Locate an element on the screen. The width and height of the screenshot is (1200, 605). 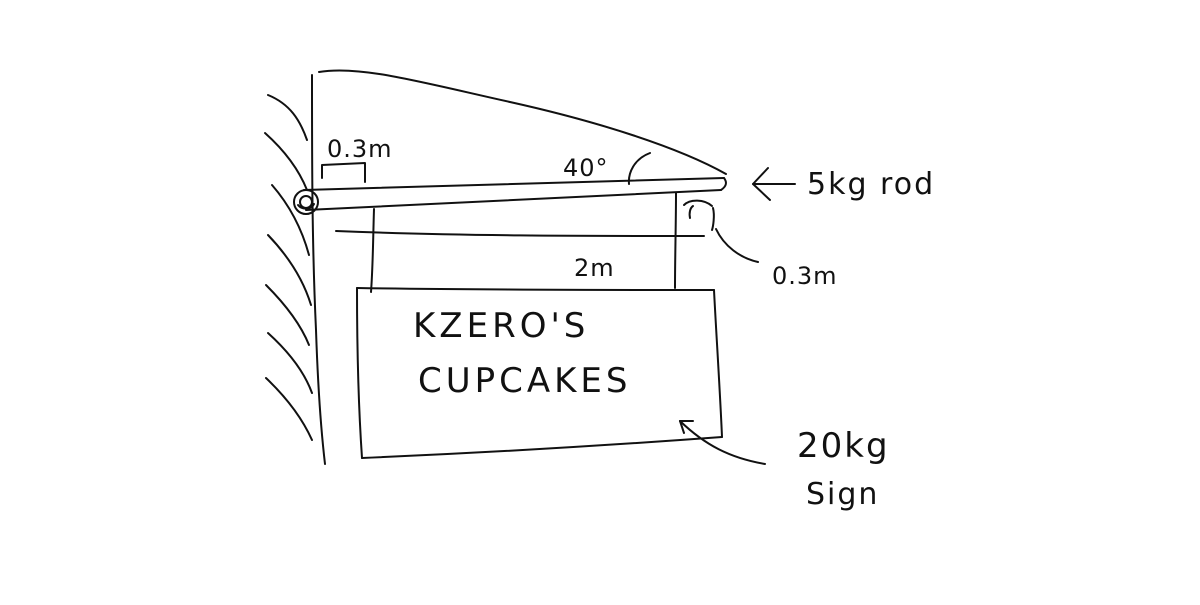
dimension-marks is located at coordinates (518, 196).